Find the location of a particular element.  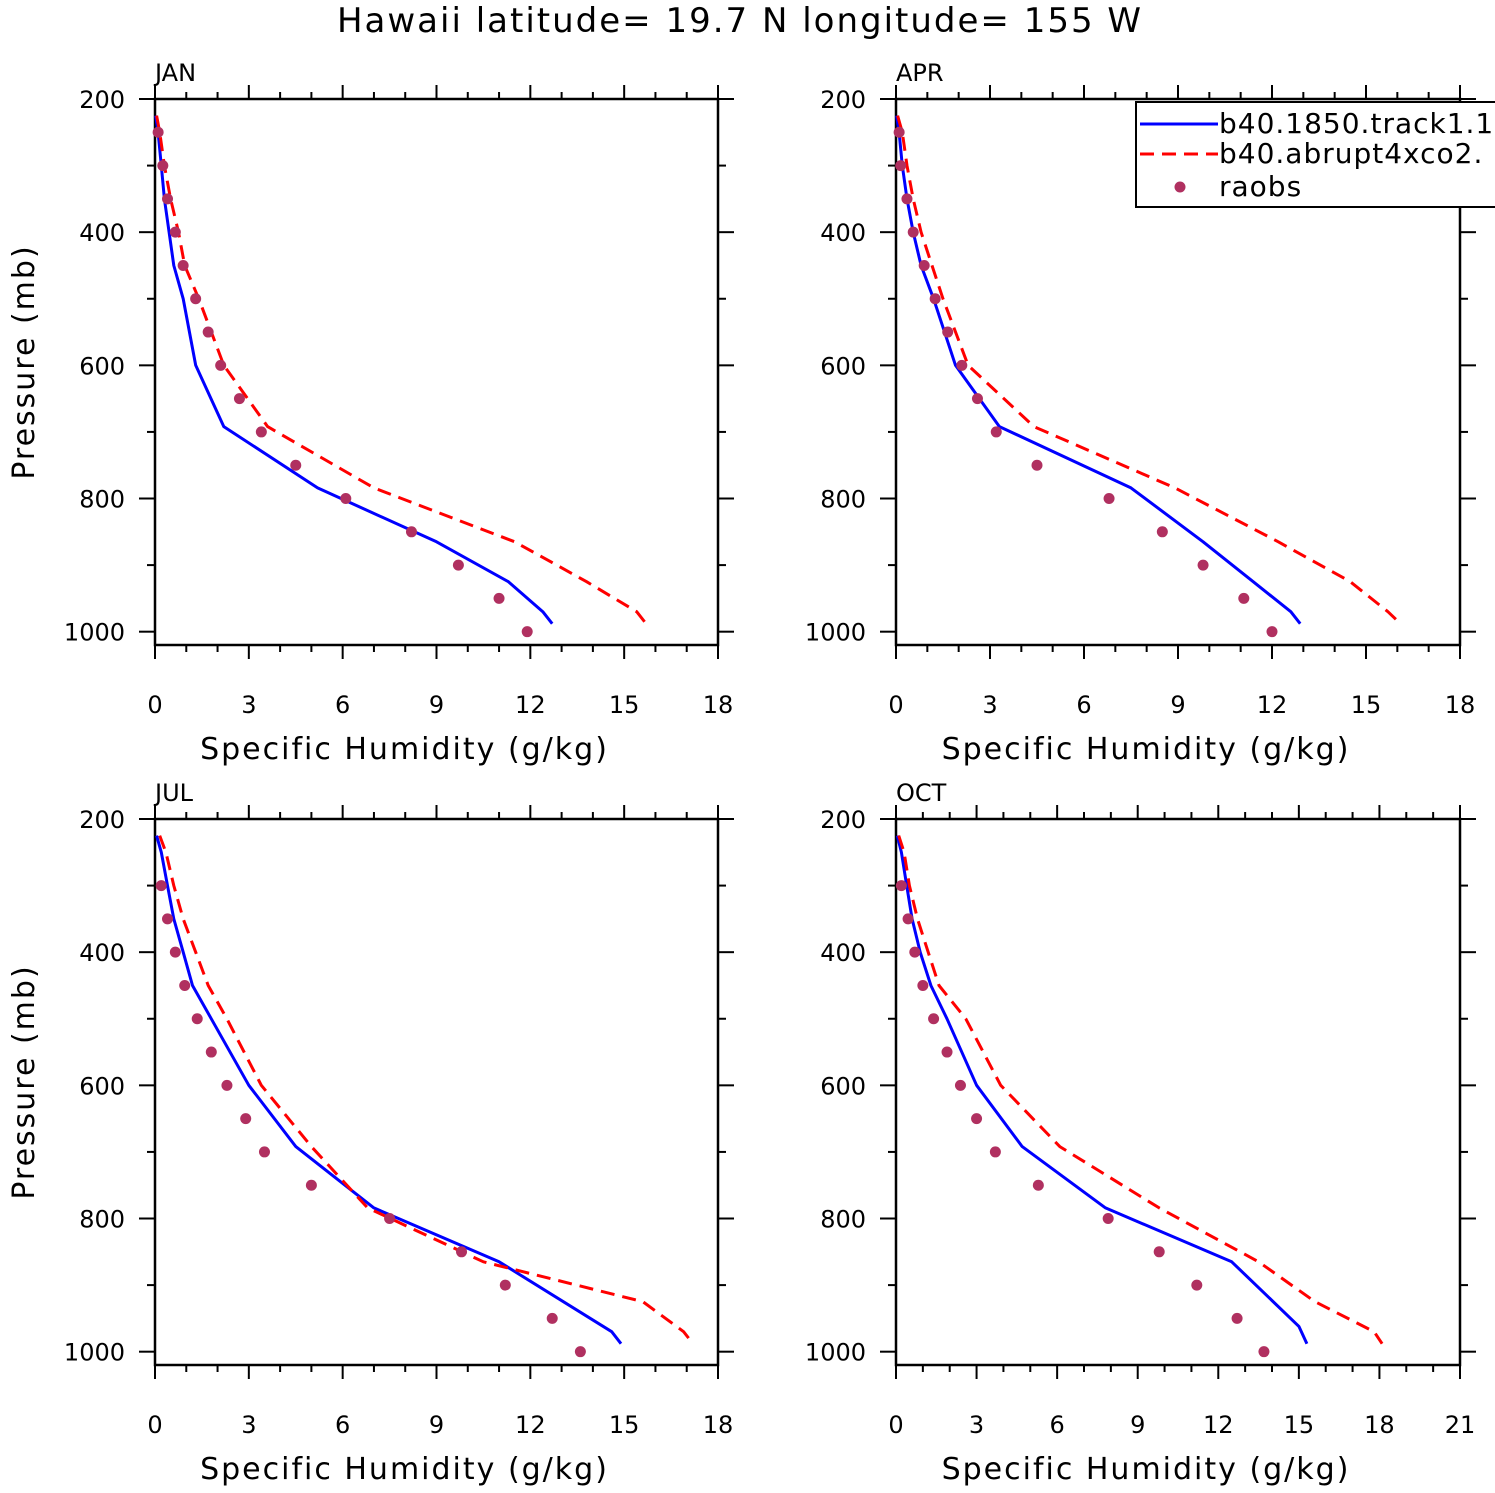

panel-label: JUL is located at coordinates (173, 793).